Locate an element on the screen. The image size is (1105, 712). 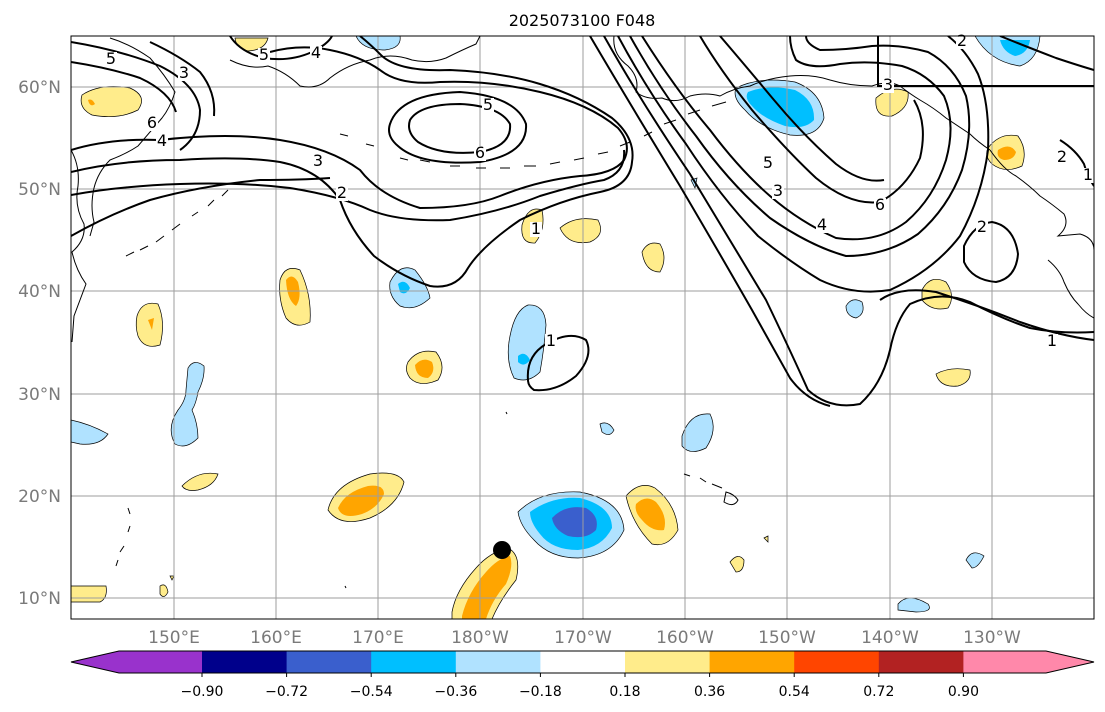
longitude-label: 130°W is located at coordinates (992, 638).